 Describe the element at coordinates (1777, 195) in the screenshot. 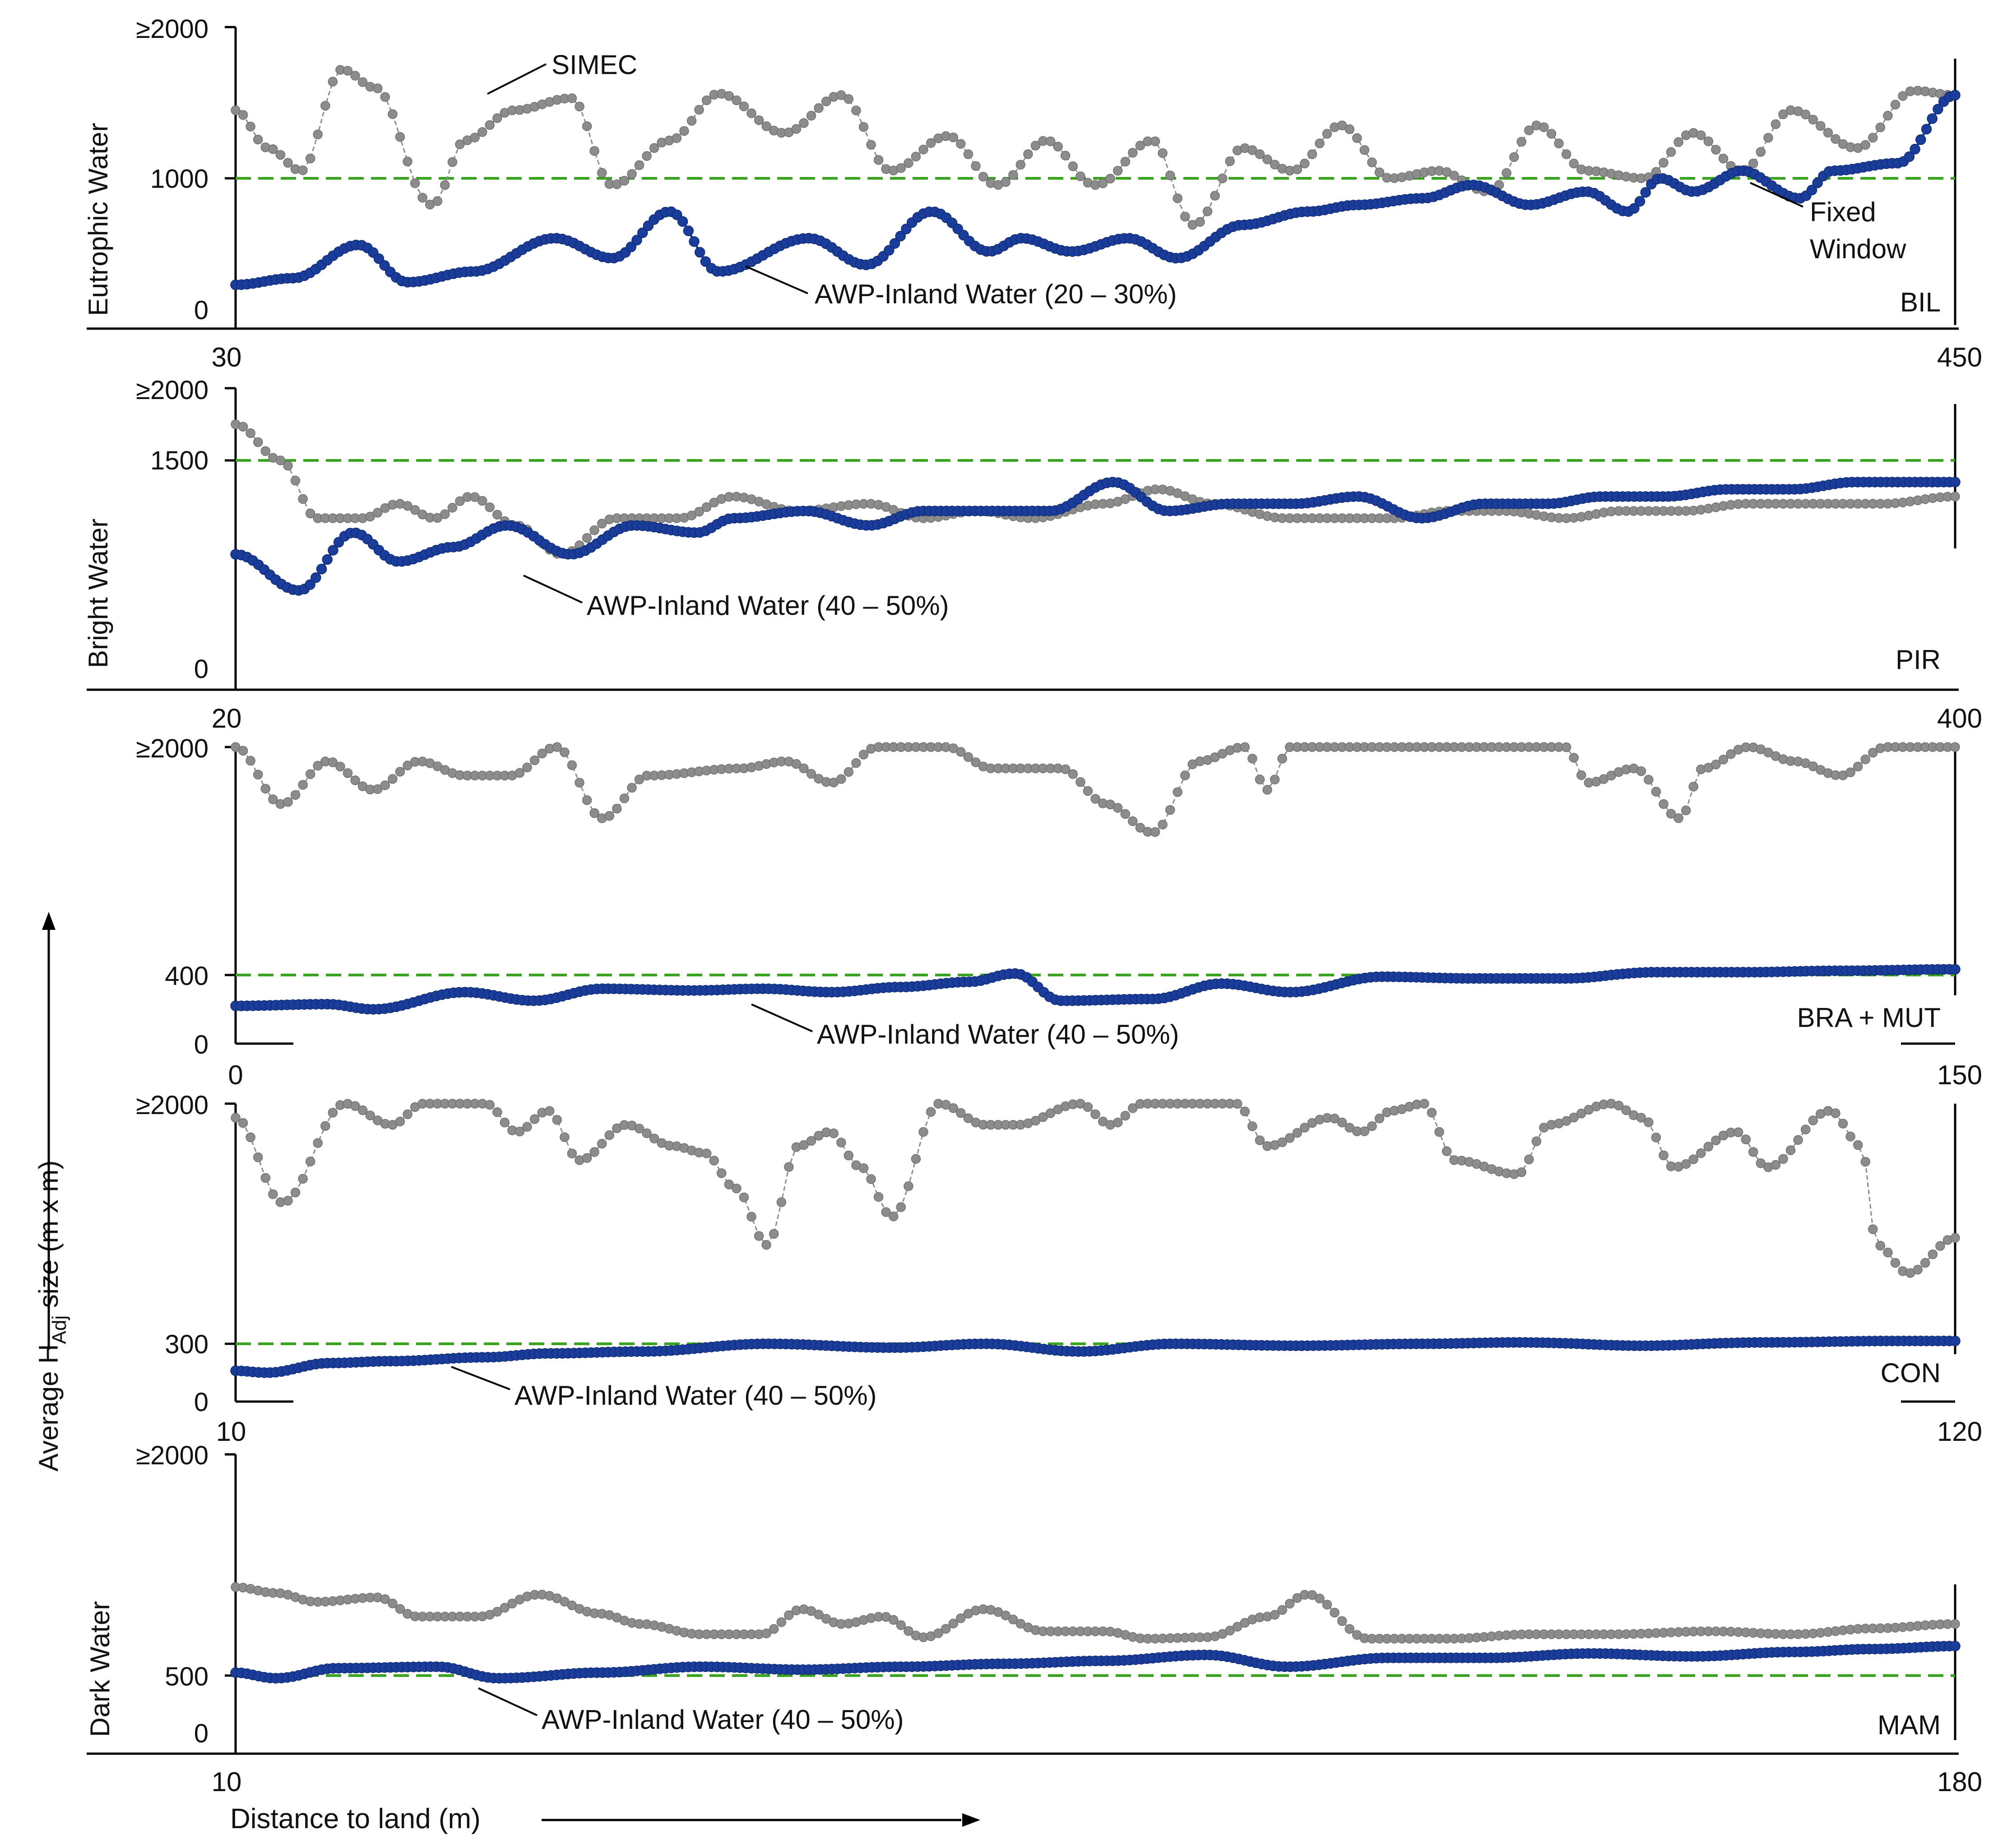

I see `panel-bil-window-leader` at that location.